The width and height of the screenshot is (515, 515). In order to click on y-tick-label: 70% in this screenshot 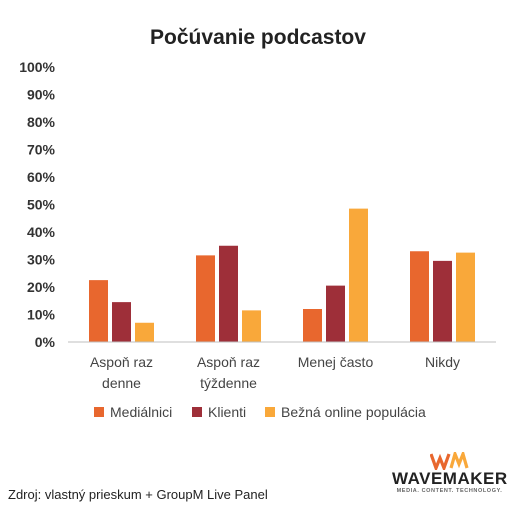, I will do `click(41, 150)`.